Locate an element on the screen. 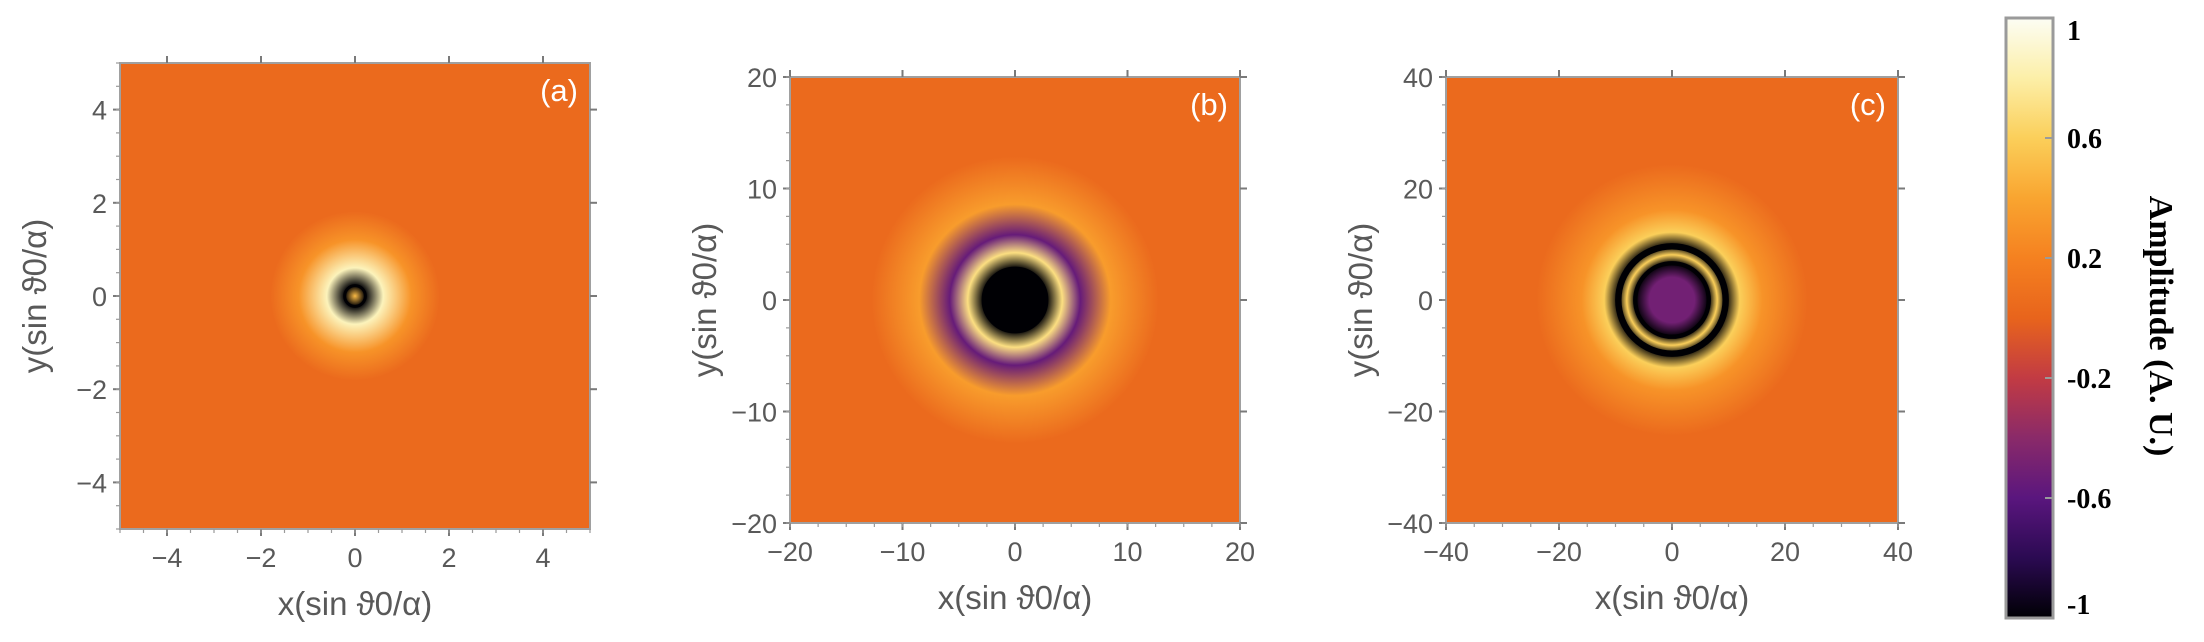  y-tick-label: −2 is located at coordinates (91, 390).